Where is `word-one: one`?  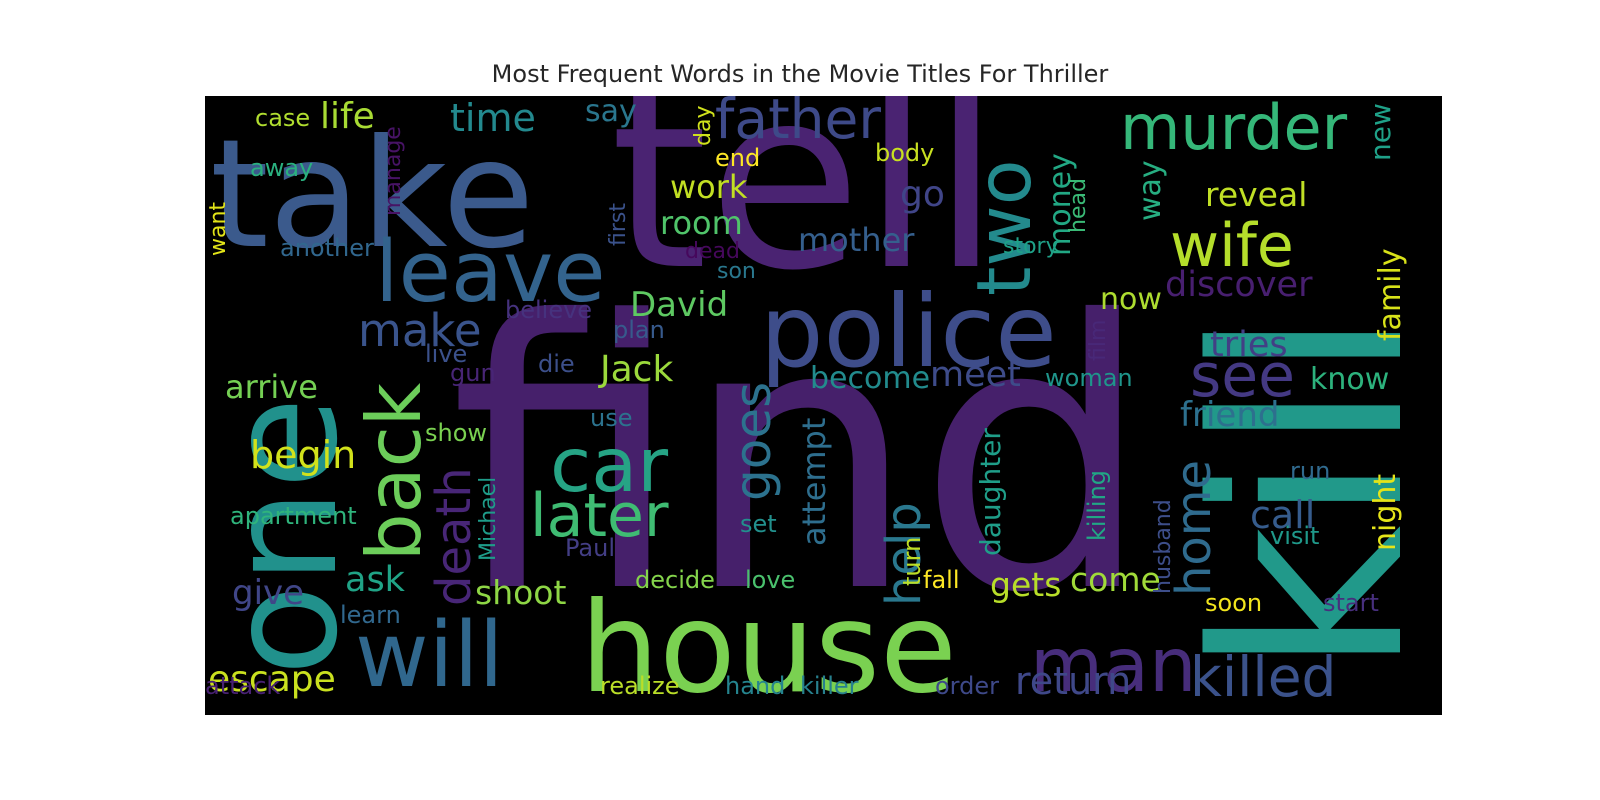
word-one: one is located at coordinates (288, 536).